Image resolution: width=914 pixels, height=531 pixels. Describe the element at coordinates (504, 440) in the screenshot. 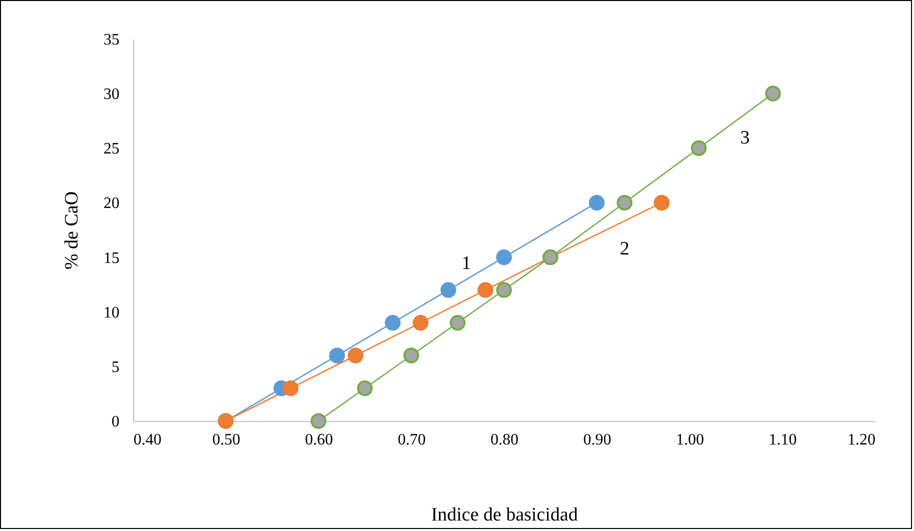

I see `x-tick-label: 0.80` at that location.